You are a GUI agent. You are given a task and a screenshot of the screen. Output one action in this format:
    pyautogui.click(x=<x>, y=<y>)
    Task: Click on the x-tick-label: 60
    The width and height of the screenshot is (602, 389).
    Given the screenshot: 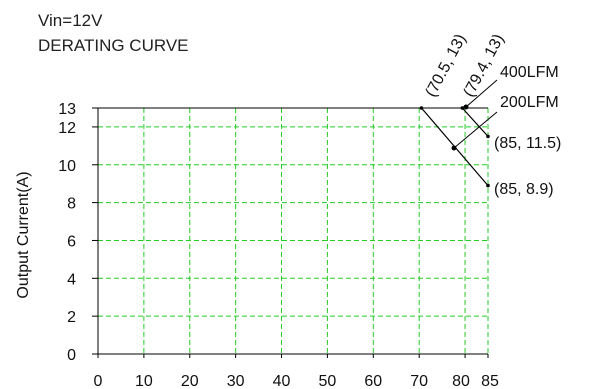 What is the action you would take?
    pyautogui.click(x=373, y=381)
    